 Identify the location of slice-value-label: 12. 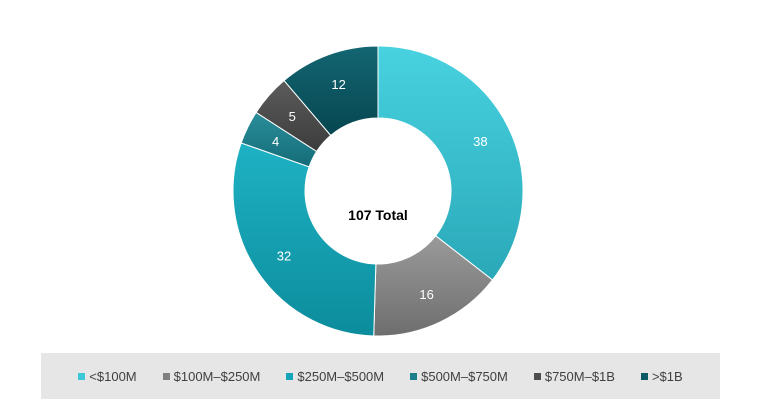
(338, 84).